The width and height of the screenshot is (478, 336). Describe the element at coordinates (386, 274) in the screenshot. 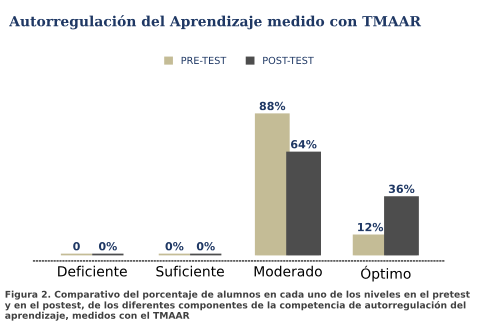

I see `x-tick-label: Óptimo` at that location.